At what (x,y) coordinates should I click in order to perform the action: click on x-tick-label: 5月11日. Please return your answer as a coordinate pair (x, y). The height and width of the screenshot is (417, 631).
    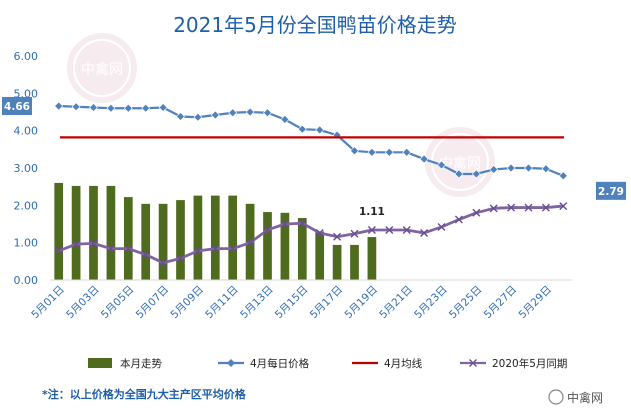
    Looking at the image, I should click on (222, 303).